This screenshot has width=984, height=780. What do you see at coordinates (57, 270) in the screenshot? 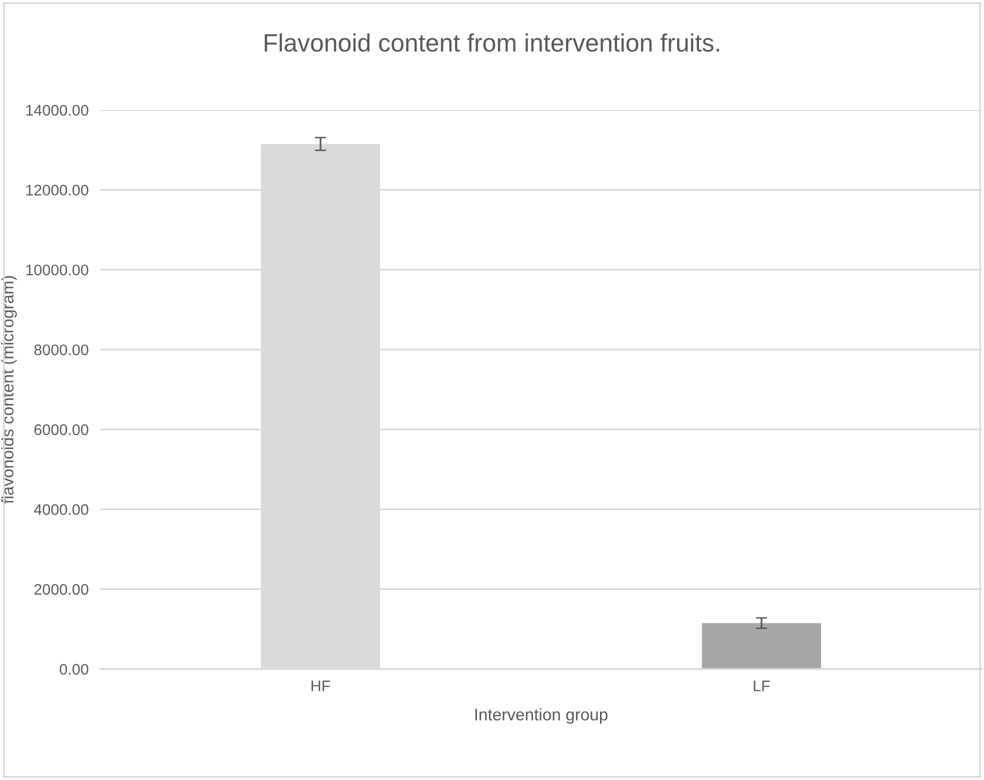
I see `y-tick-label: 10000.00` at bounding box center [57, 270].